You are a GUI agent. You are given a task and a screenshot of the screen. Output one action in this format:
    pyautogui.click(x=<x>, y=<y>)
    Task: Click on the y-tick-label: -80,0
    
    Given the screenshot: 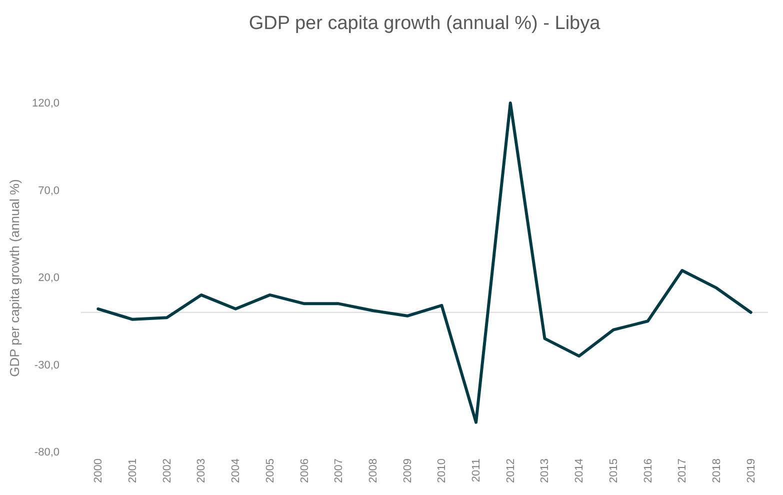 What is the action you would take?
    pyautogui.click(x=47, y=452)
    